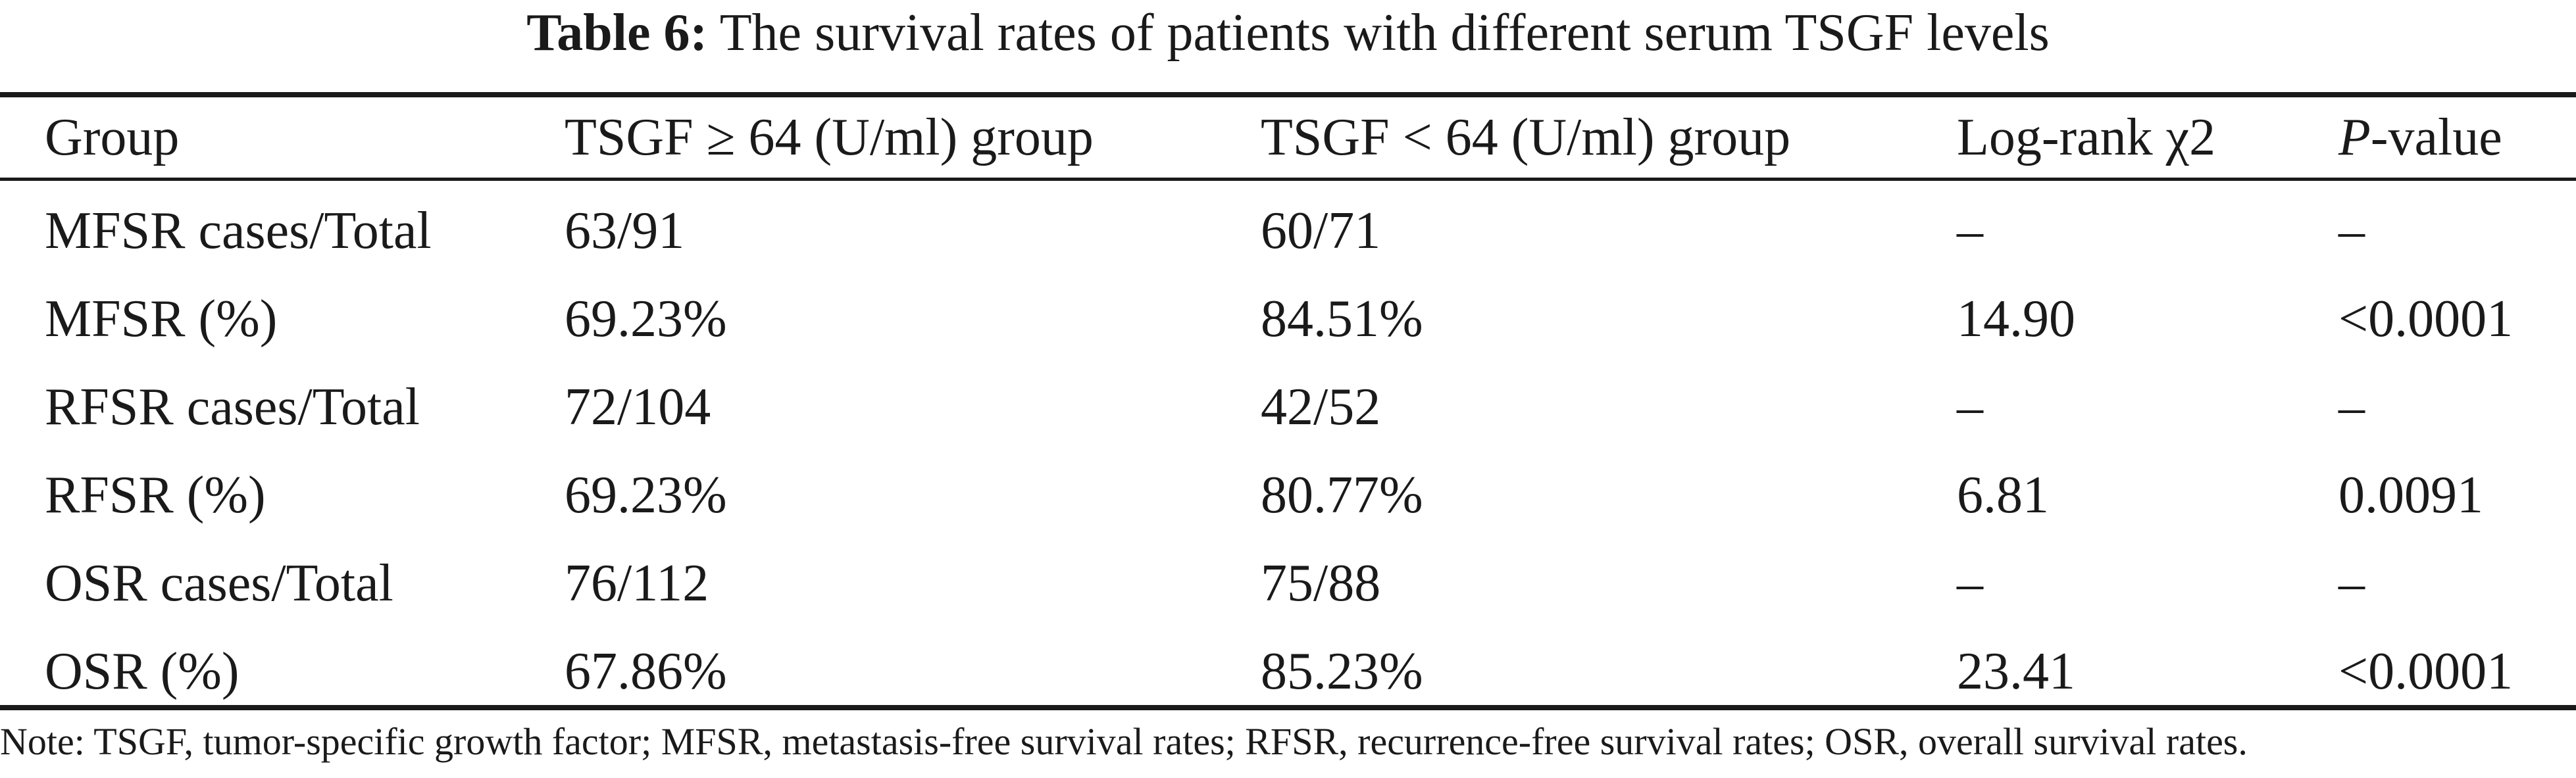  I want to click on table-row: RFSR (%) 69.23% 80.77% 6.81 0.0091, so click(1288, 495).